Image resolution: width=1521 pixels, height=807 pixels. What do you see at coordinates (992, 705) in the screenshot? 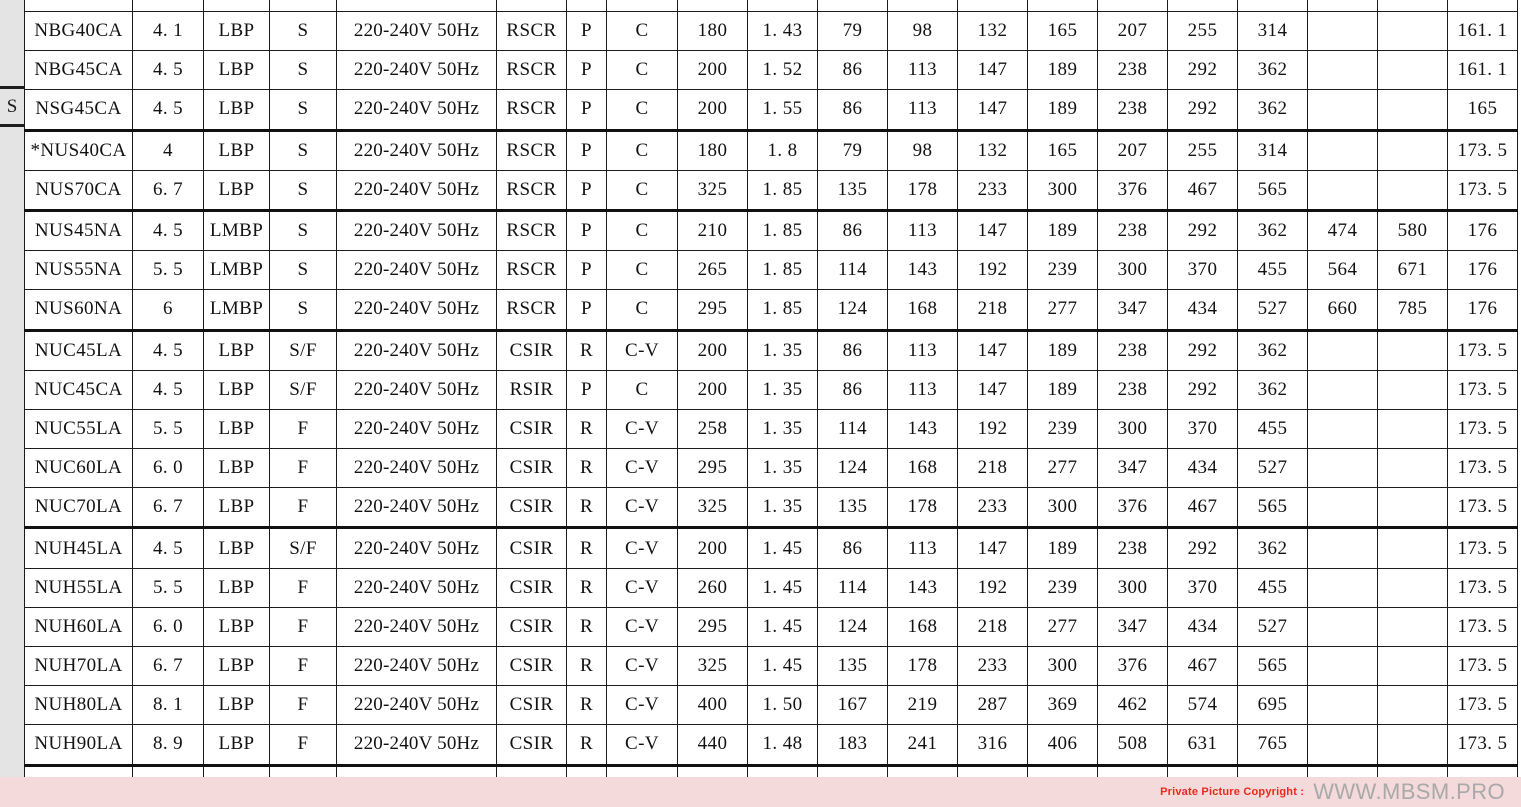
I see `table-cell-n5: 287` at bounding box center [992, 705].